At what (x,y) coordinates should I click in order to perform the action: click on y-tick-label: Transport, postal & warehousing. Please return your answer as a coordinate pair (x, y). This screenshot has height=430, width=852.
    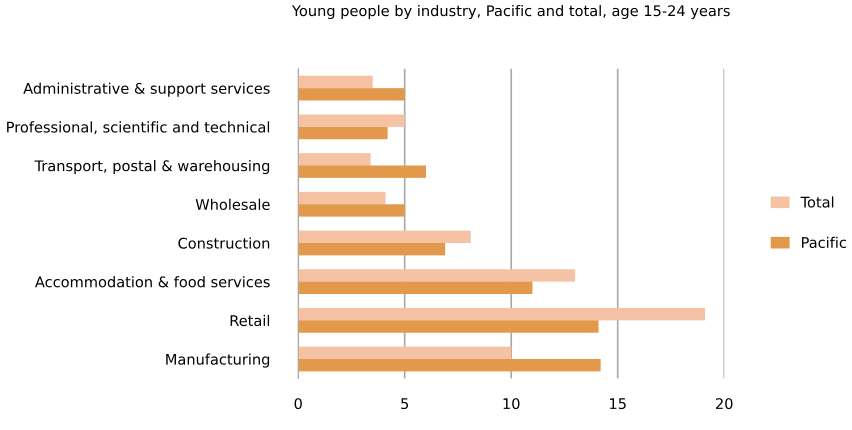
    Looking at the image, I should click on (152, 167).